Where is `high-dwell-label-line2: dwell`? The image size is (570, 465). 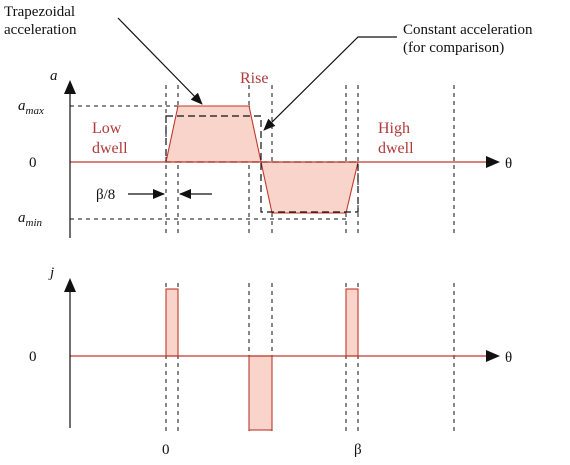 high-dwell-label-line2: dwell is located at coordinates (396, 148).